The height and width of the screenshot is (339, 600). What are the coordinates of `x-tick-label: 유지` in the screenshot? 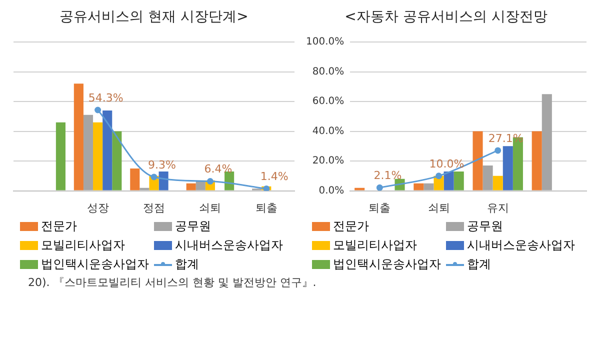 It's located at (497, 207).